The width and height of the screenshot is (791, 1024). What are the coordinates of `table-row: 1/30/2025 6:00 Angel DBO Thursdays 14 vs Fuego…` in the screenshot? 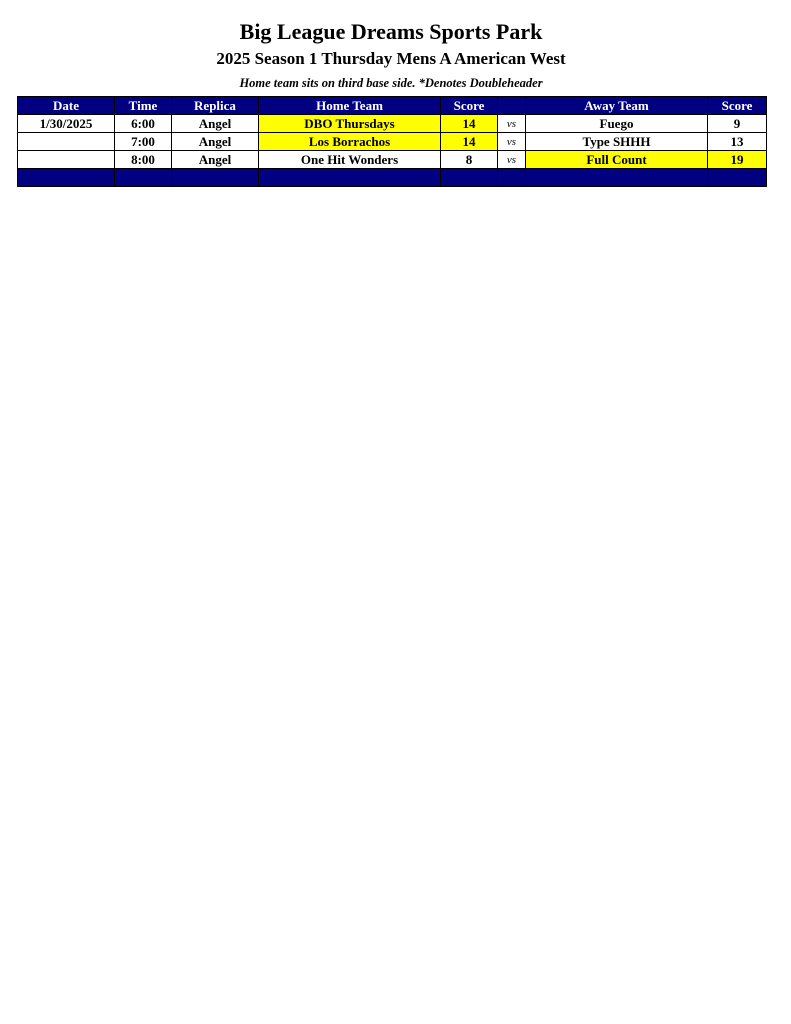 It's located at (392, 123).